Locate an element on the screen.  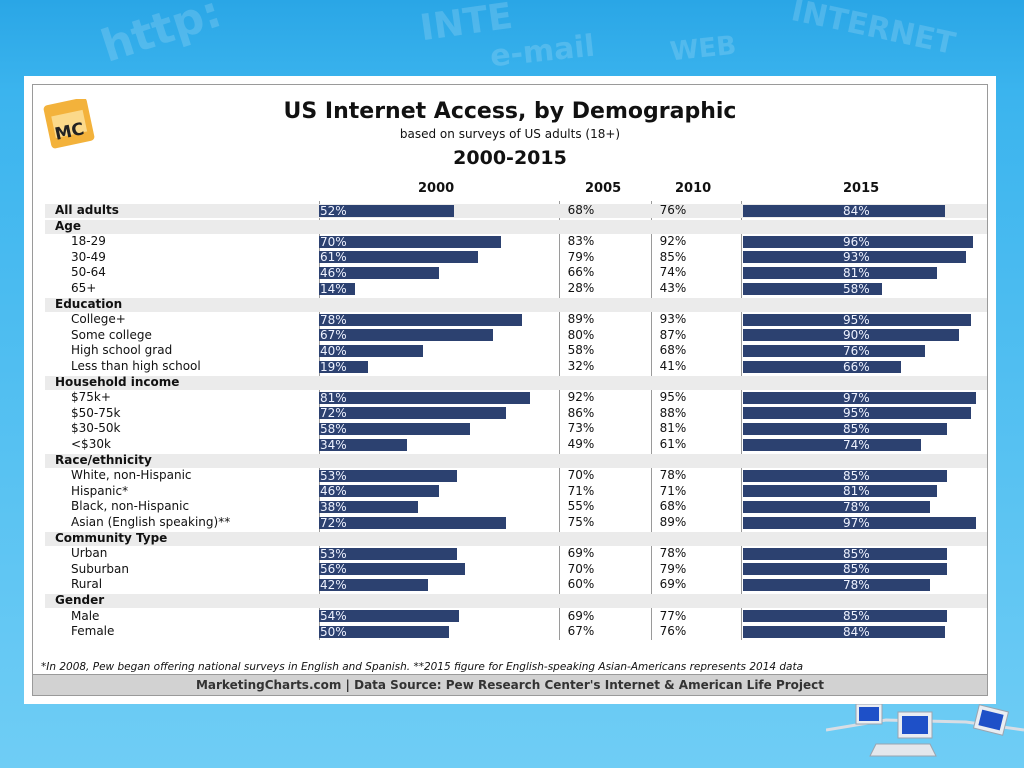
value-2010: 71% is located at coordinates (673, 490).